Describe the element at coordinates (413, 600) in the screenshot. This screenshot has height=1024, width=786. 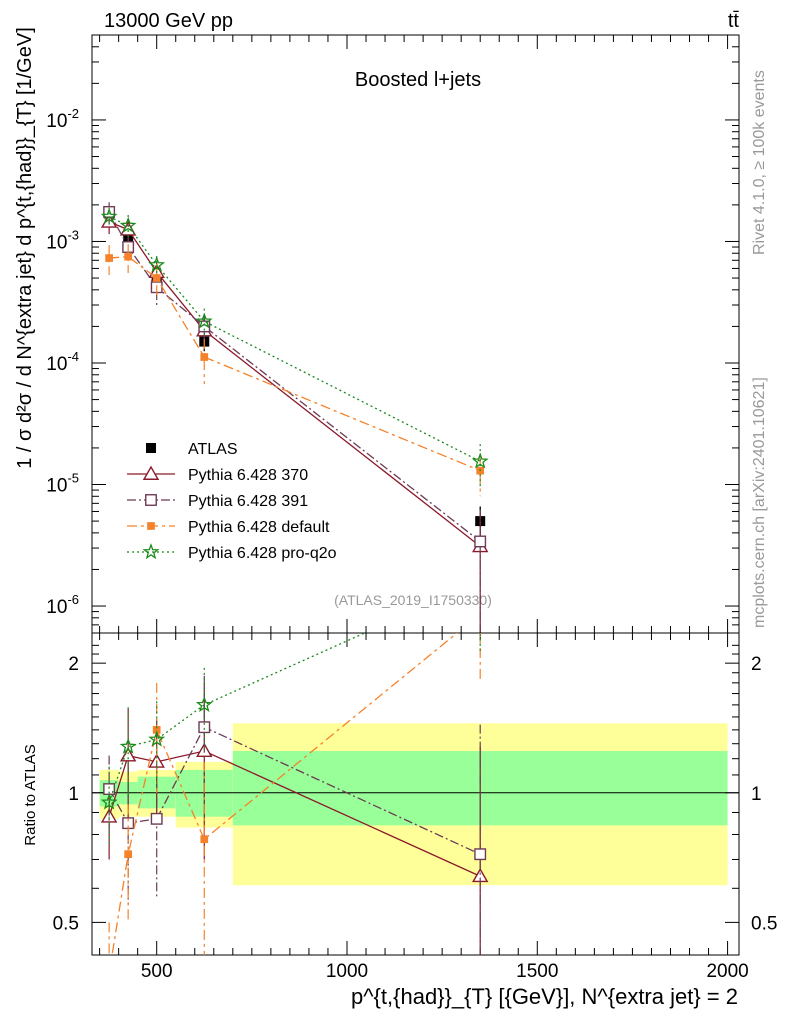
I see `analysis-watermark: (ATLAS_2019_I1750330)` at that location.